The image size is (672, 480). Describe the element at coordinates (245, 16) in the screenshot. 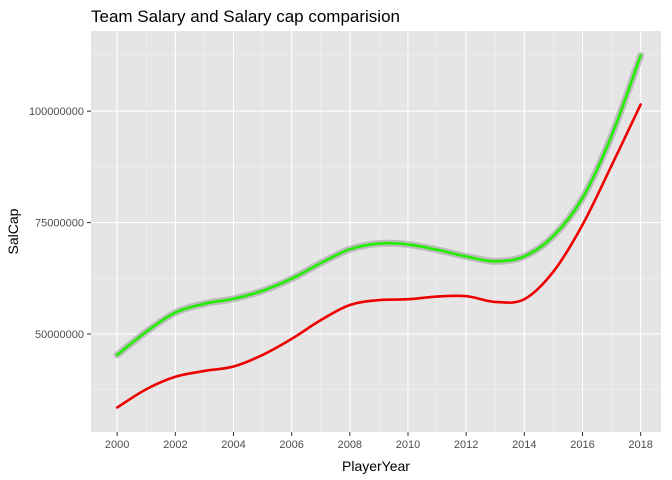

I see `chart-title: Team Salary and Salary cap comparision` at that location.